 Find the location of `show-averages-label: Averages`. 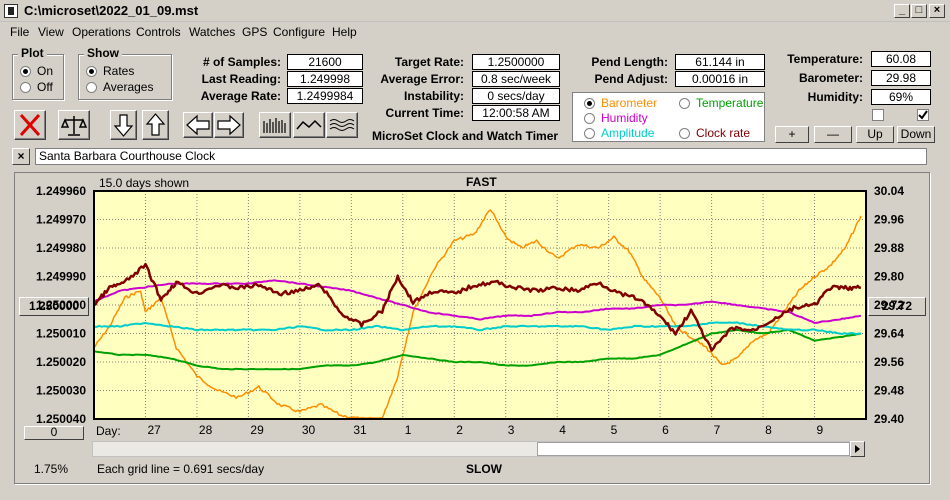

show-averages-label: Averages is located at coordinates (128, 87).